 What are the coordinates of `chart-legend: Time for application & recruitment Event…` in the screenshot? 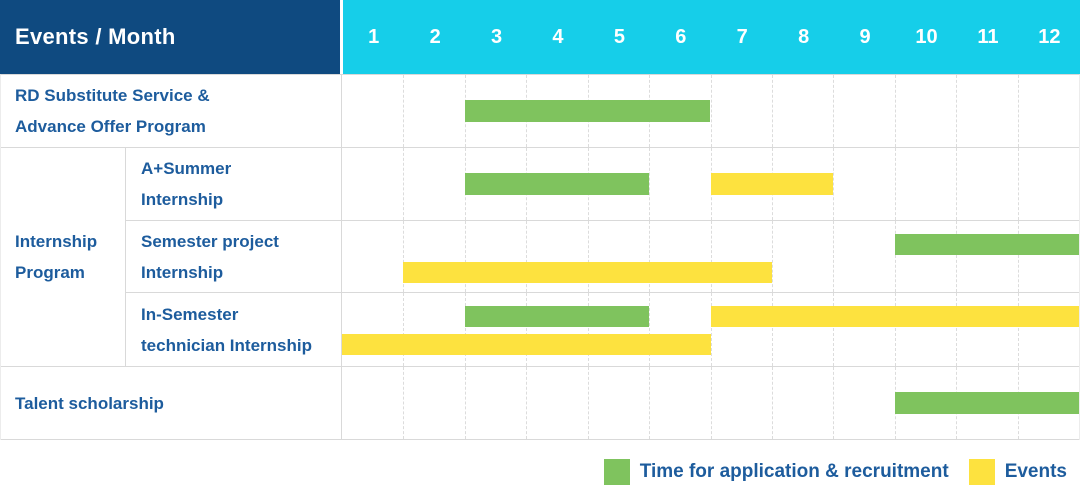 It's located at (835, 472).